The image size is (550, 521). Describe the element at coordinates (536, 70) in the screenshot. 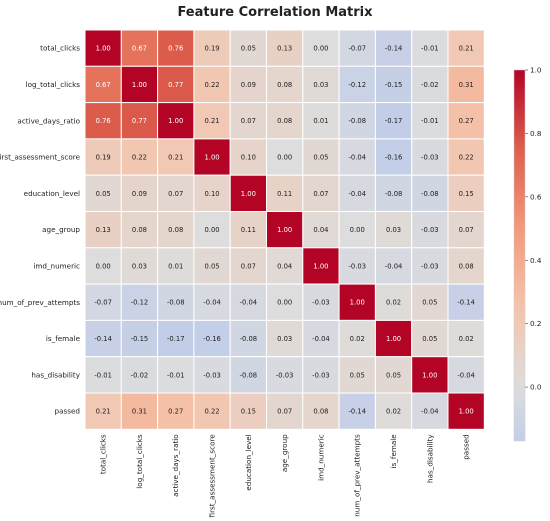

I see `colorbar-tick-label: 1.0` at that location.